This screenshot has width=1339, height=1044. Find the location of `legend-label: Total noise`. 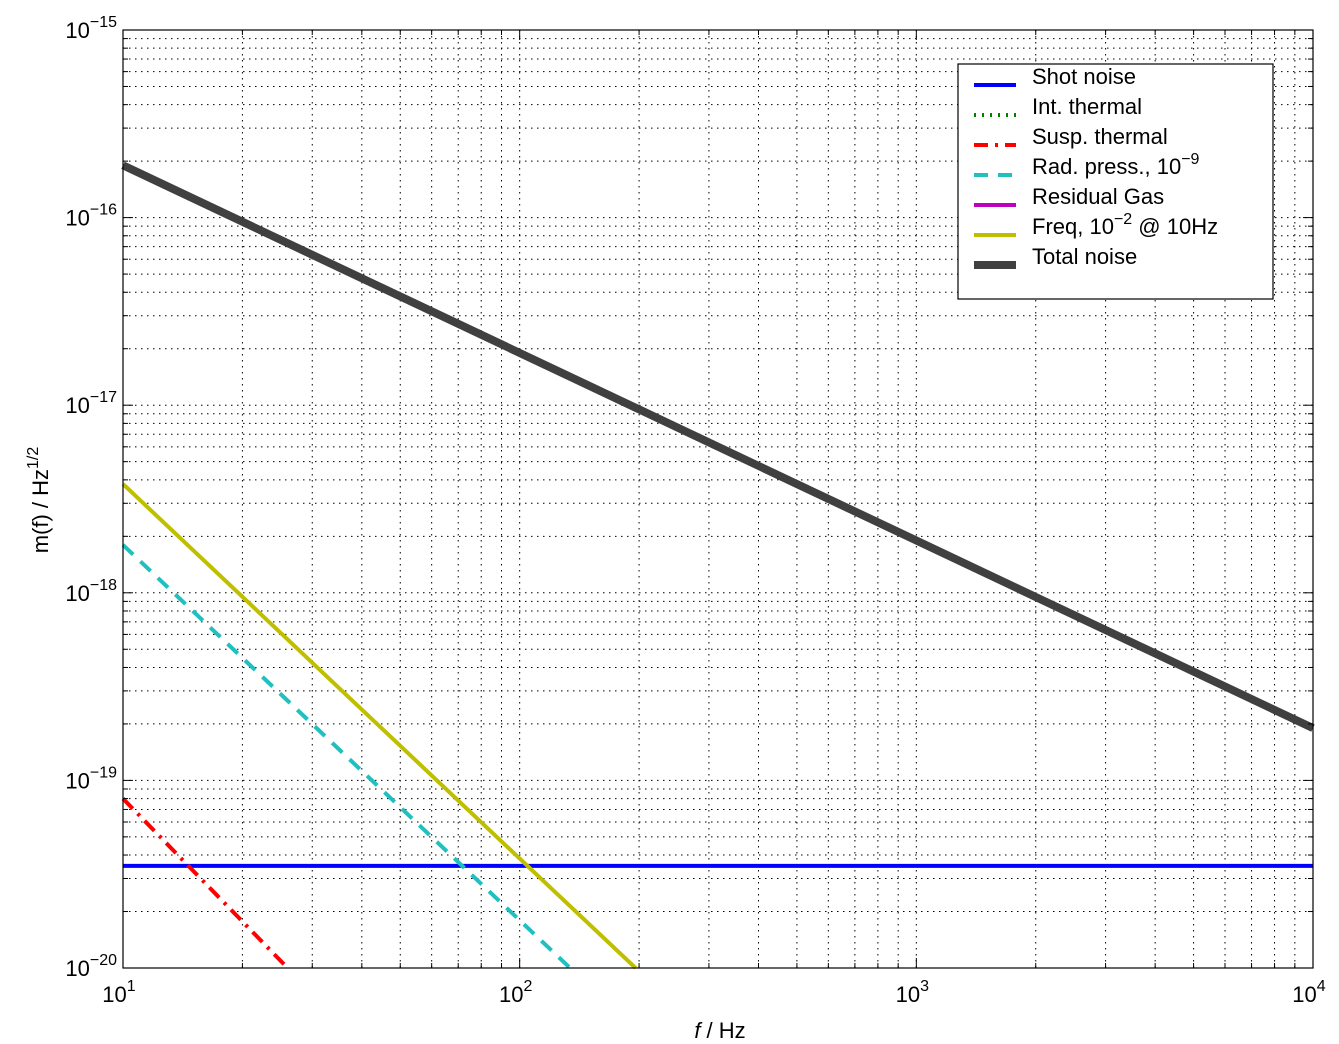

legend-label: Total noise is located at coordinates (1084, 256).